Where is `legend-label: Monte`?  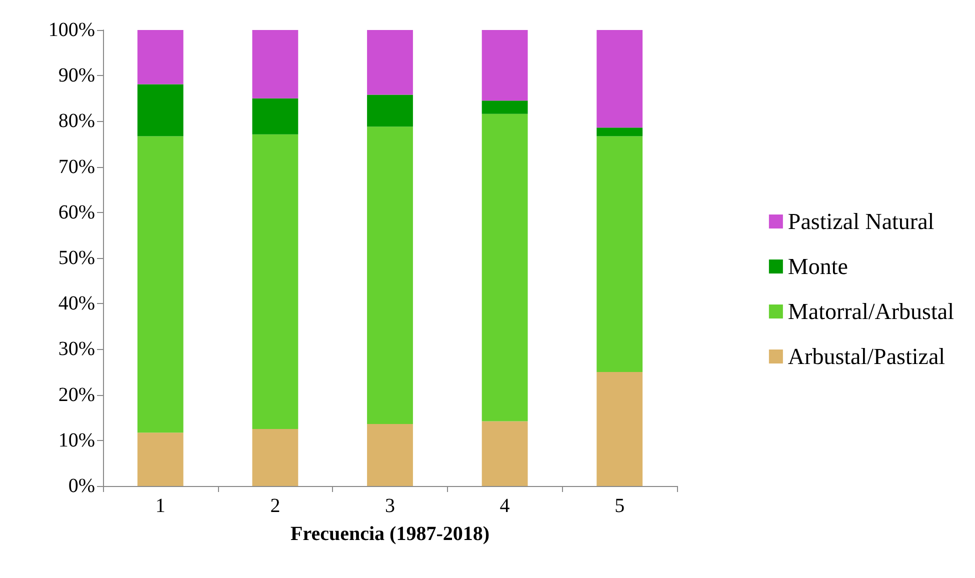 legend-label: Monte is located at coordinates (818, 266).